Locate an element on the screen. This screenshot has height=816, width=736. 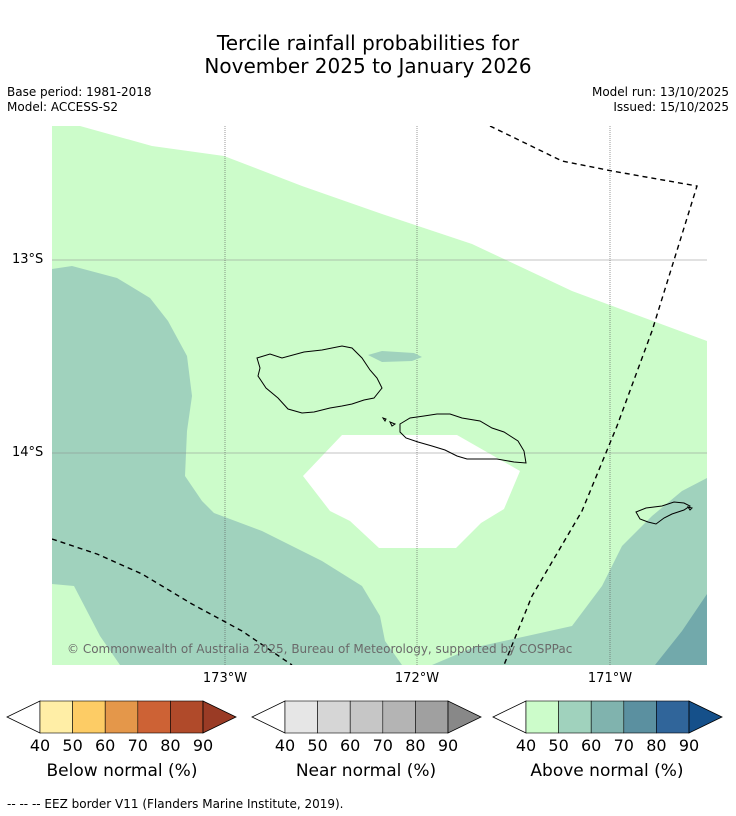
lon-label-173w: 173°W is located at coordinates (225, 678).